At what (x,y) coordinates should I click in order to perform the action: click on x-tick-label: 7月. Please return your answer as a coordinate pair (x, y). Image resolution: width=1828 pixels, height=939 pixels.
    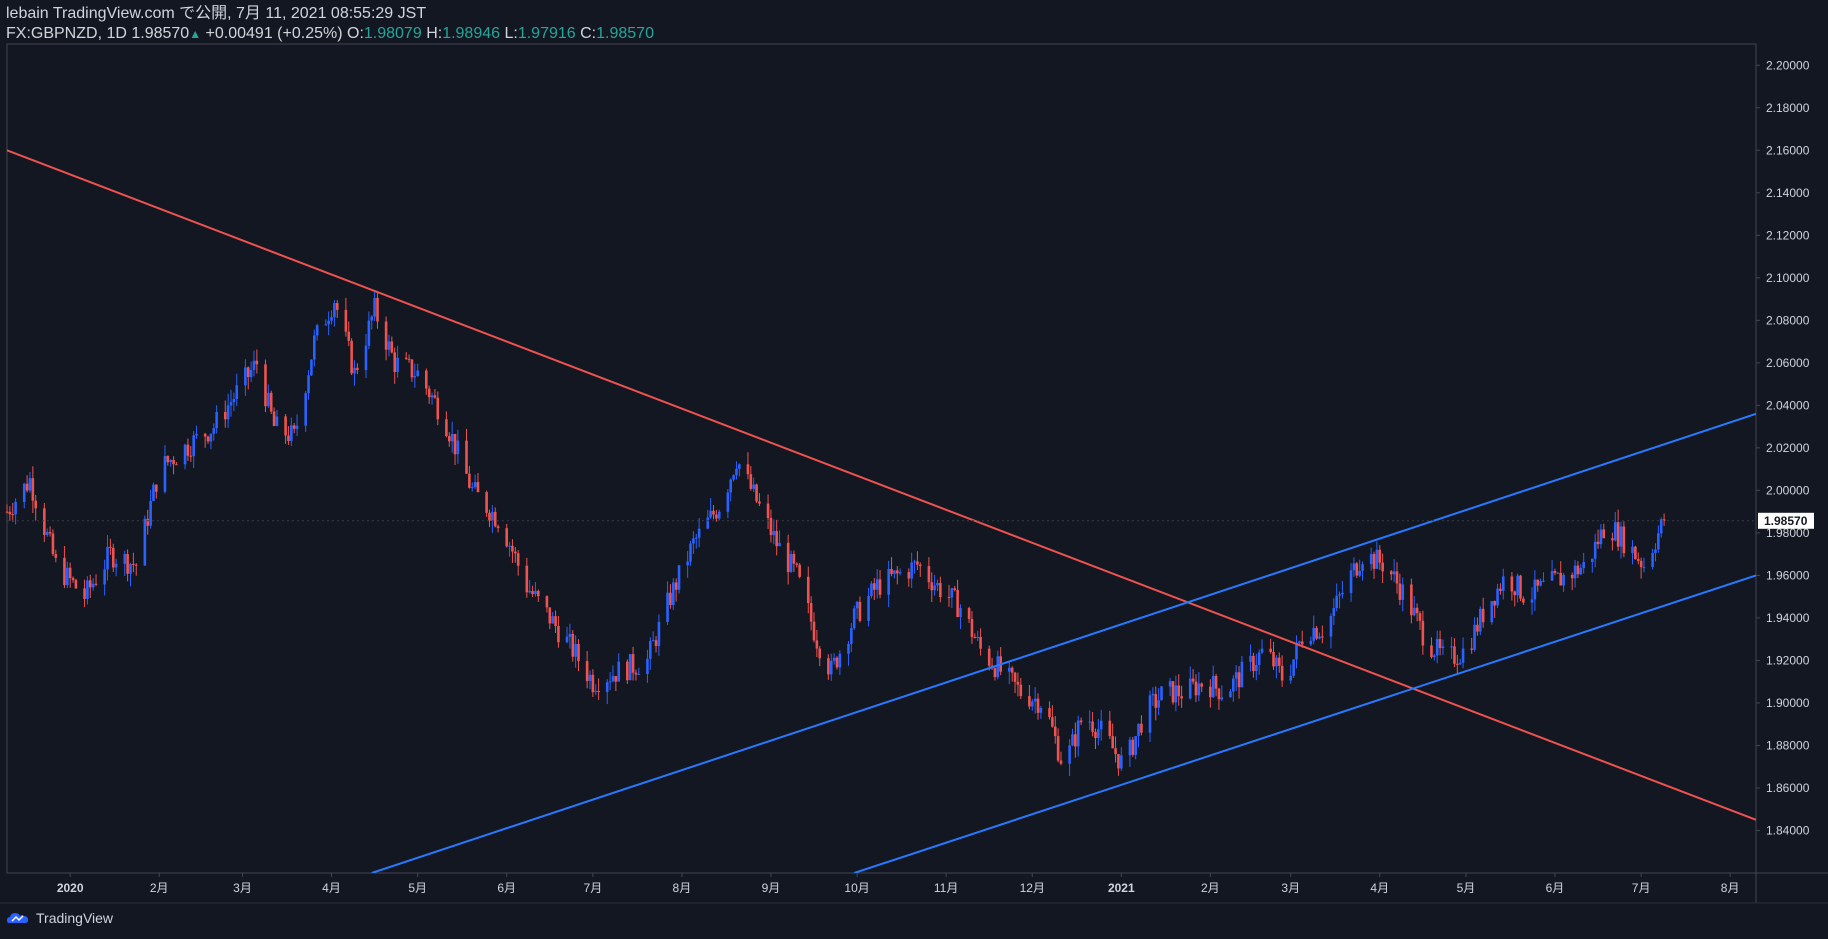
    Looking at the image, I should click on (1641, 888).